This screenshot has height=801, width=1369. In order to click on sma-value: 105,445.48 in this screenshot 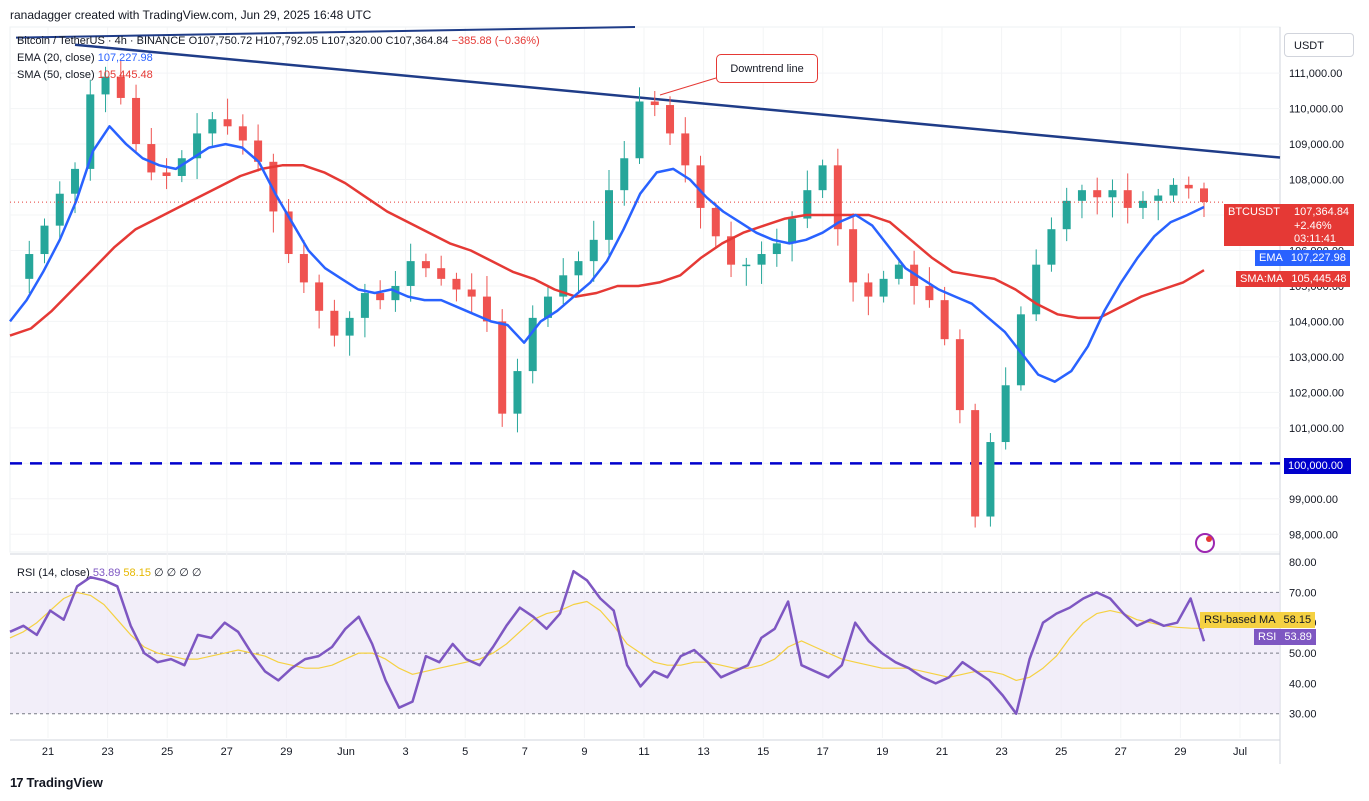, I will do `click(125, 75)`.